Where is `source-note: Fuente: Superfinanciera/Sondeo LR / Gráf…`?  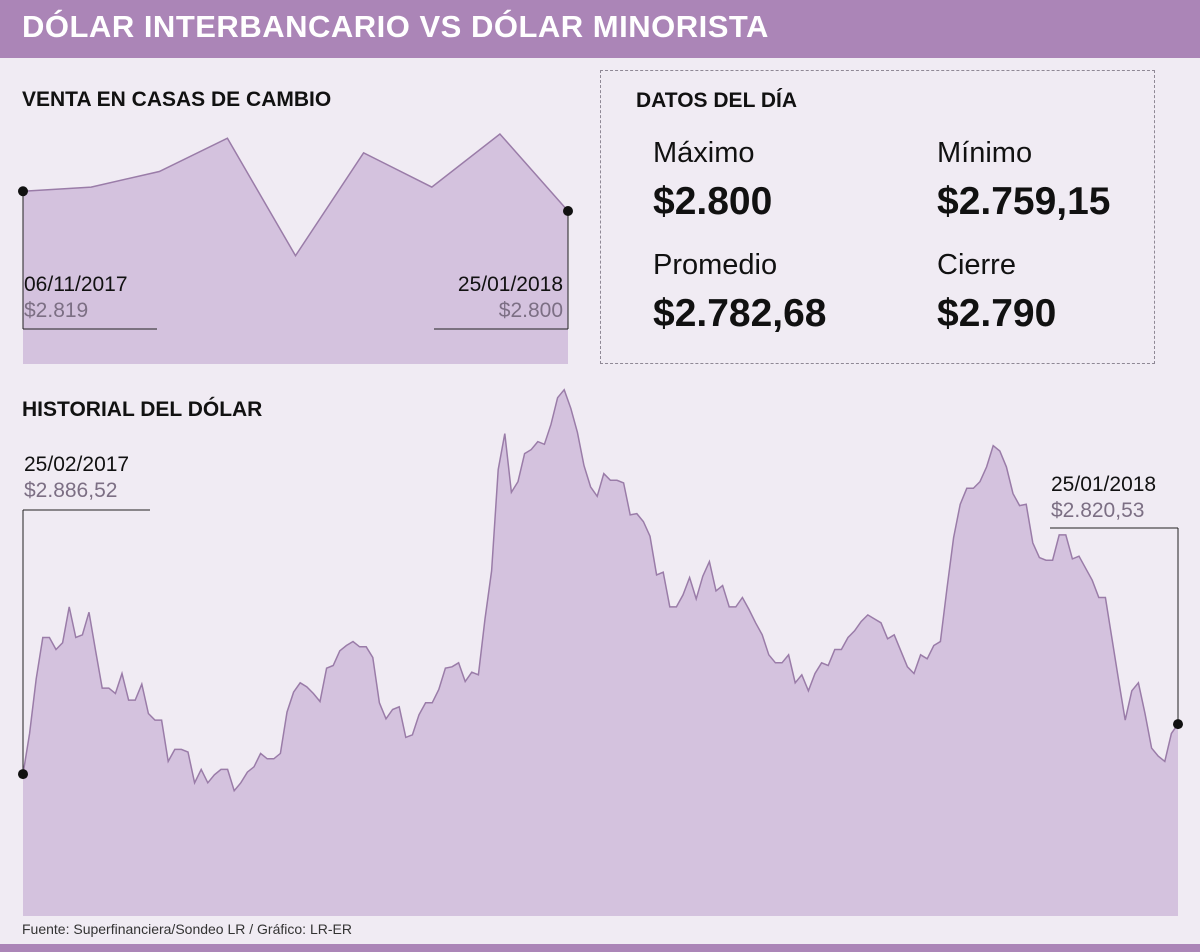
source-note: Fuente: Superfinanciera/Sondeo LR / Gráf… is located at coordinates (187, 929).